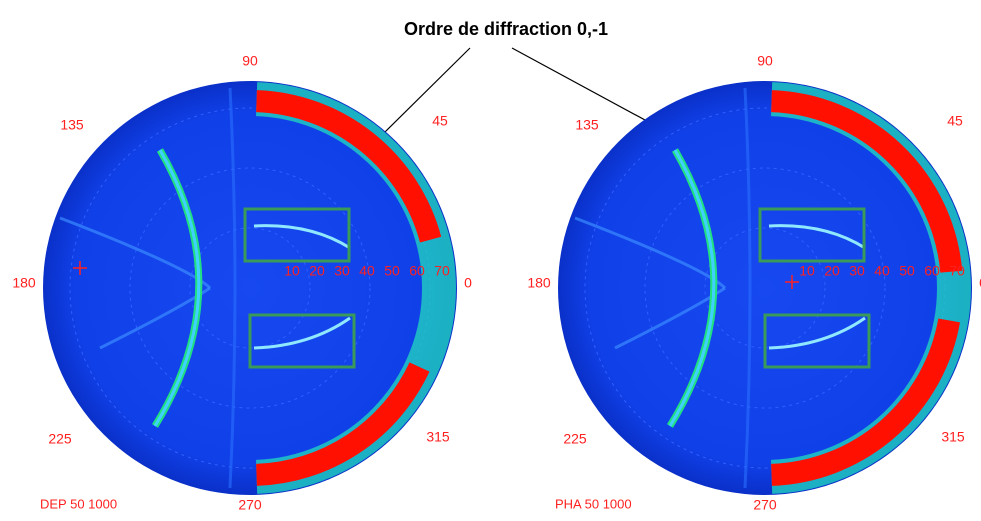  What do you see at coordinates (78, 503) in the screenshot?
I see `caption: DEP 50 1000` at bounding box center [78, 503].